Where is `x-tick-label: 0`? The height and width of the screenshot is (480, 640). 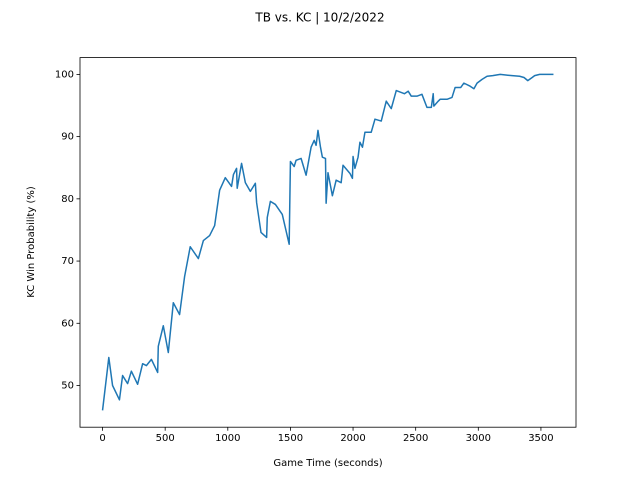 x-tick-label: 0 is located at coordinates (102, 438).